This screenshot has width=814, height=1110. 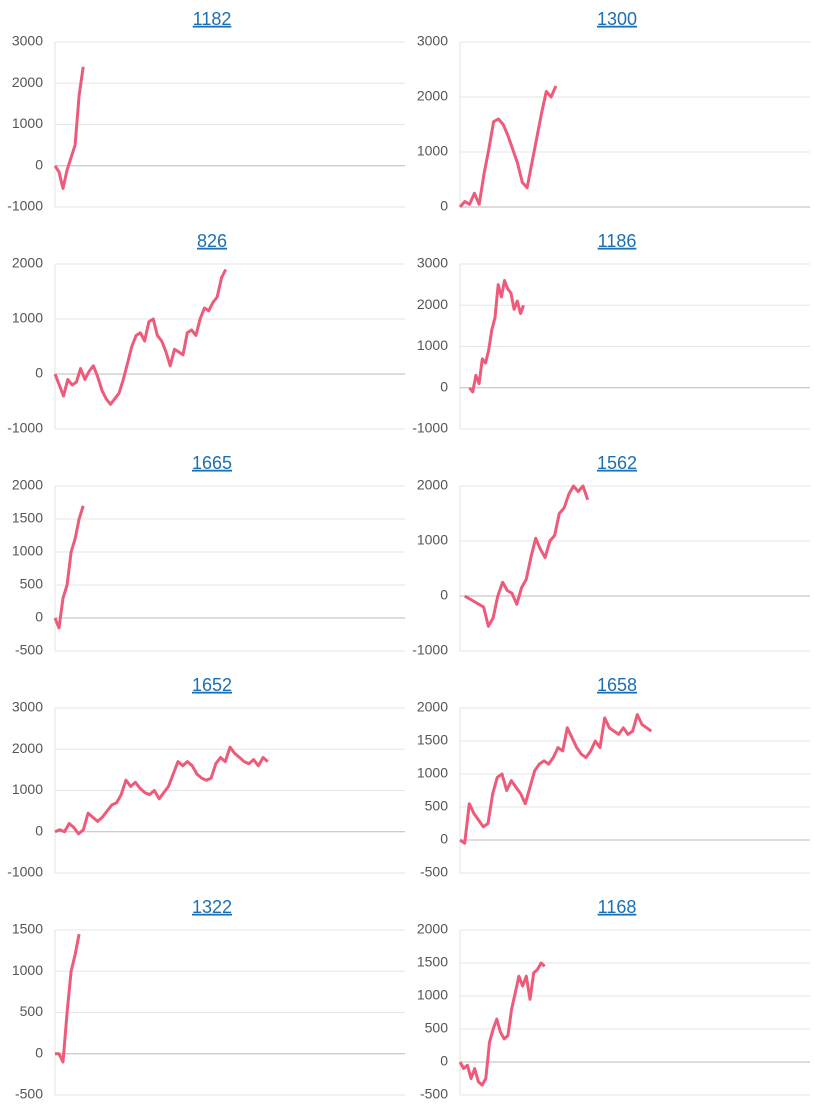 What do you see at coordinates (617, 685) in the screenshot?
I see `chart-title: 1658` at bounding box center [617, 685].